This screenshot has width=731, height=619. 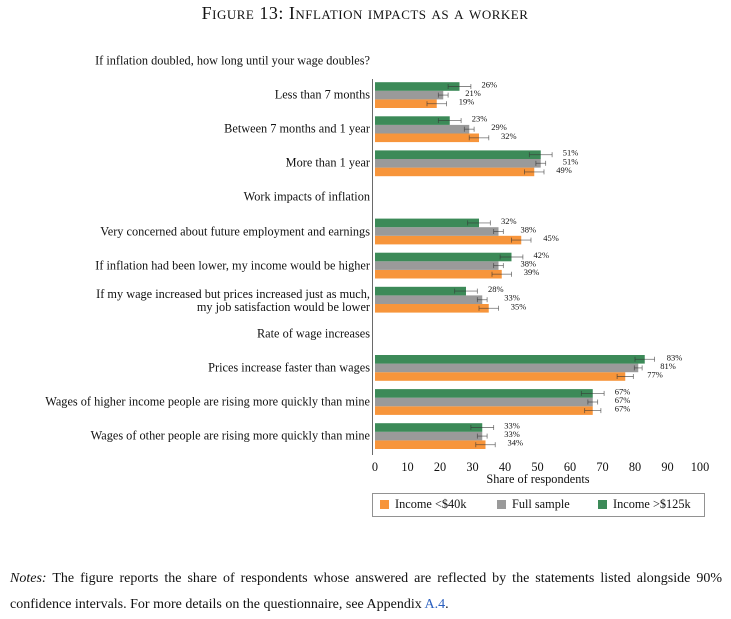 I want to click on value-label: 49%, so click(x=564, y=170).